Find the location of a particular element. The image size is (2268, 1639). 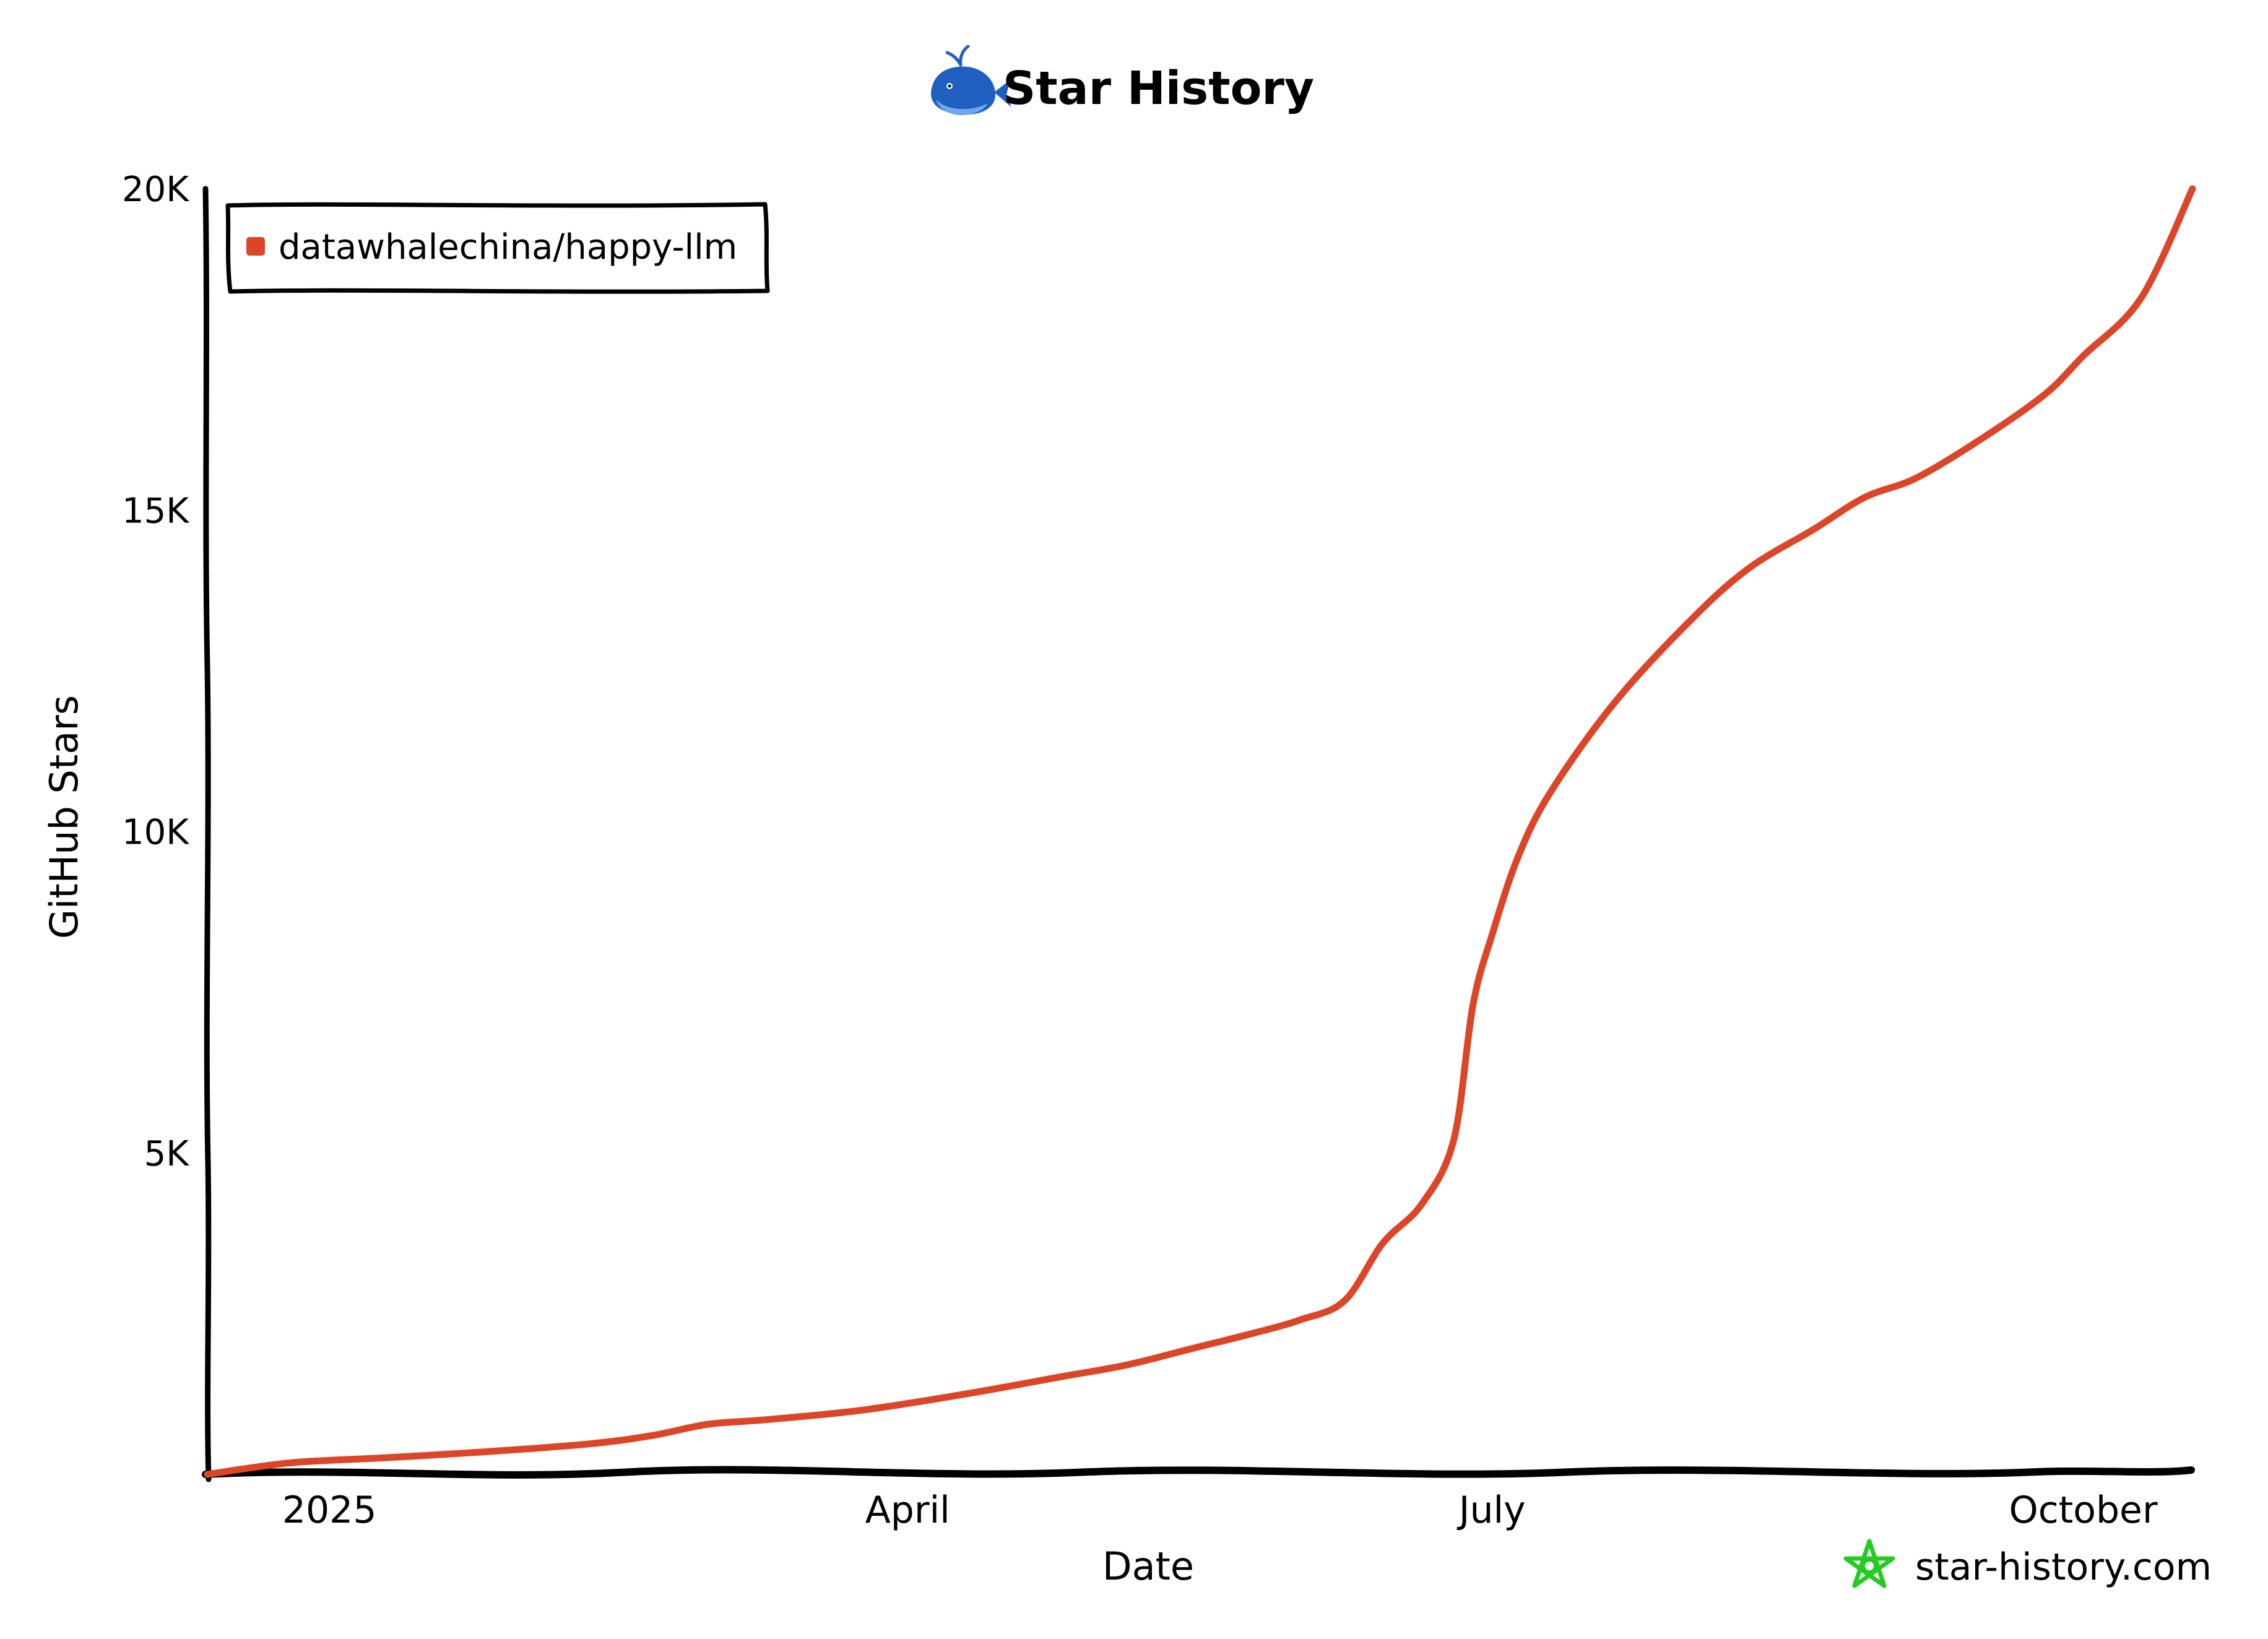

x-tick-label: April is located at coordinates (907, 1511).